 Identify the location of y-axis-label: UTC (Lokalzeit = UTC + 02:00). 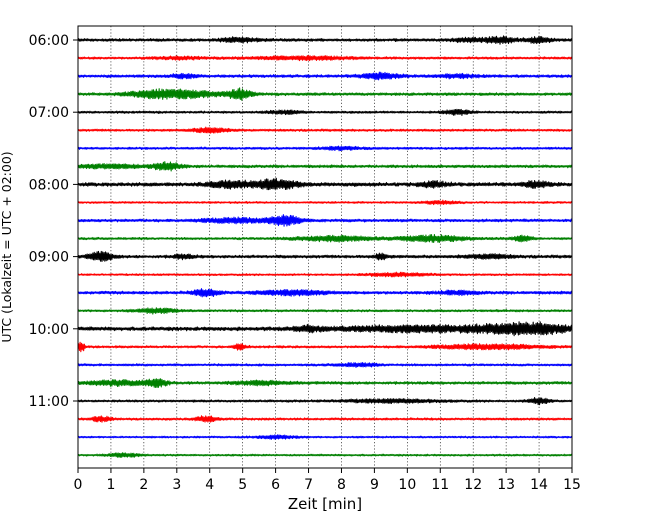
(7, 246).